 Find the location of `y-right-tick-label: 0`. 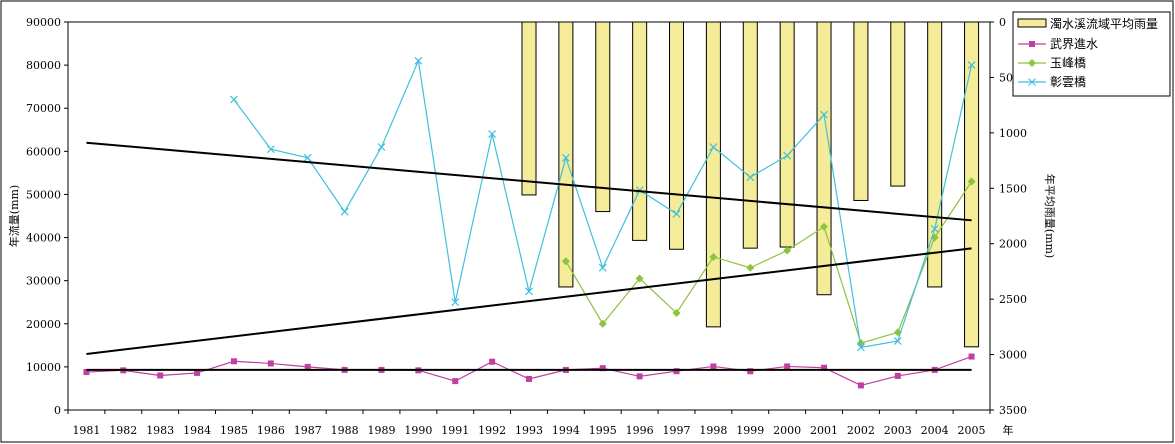

y-right-tick-label: 0 is located at coordinates (1002, 22).